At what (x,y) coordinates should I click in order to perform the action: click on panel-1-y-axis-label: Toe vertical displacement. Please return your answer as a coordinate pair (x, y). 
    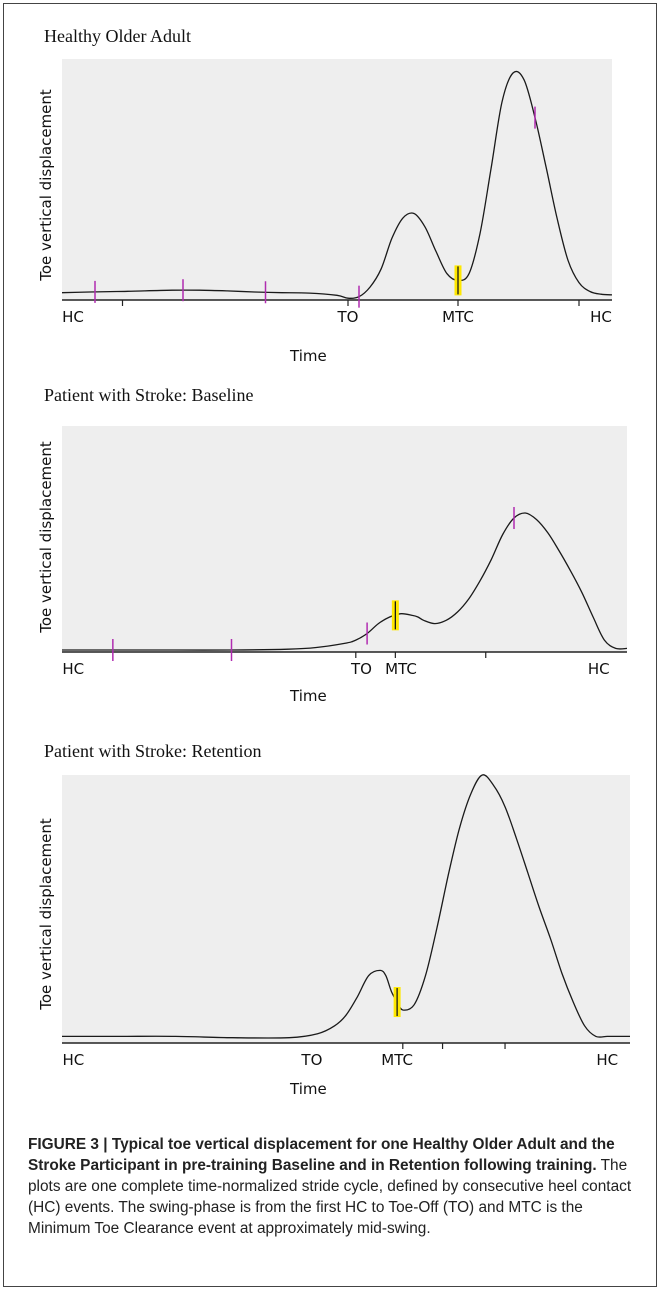
    Looking at the image, I should click on (46, 185).